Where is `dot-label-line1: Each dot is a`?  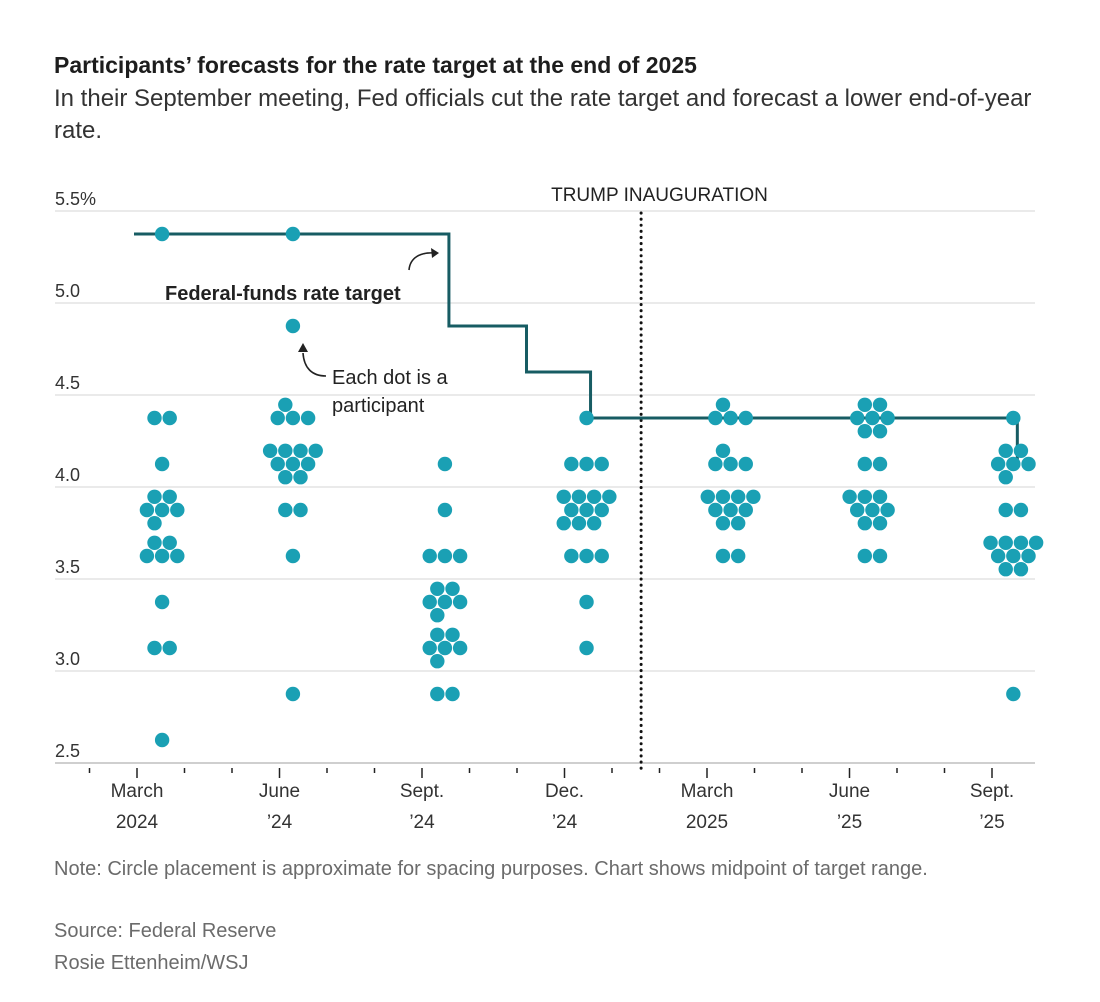 dot-label-line1: Each dot is a is located at coordinates (390, 378).